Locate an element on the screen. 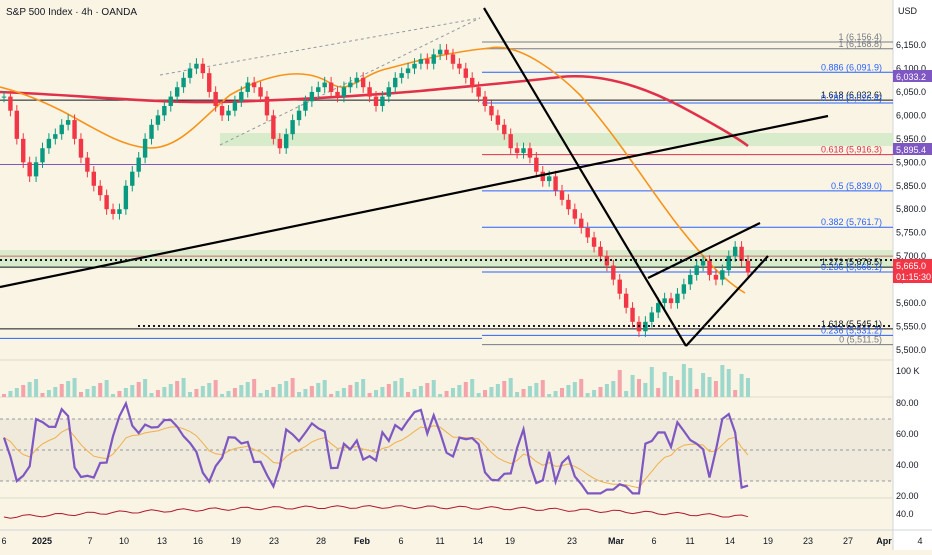 The image size is (932, 555). price-tick-label: 6,150.0 is located at coordinates (911, 45).